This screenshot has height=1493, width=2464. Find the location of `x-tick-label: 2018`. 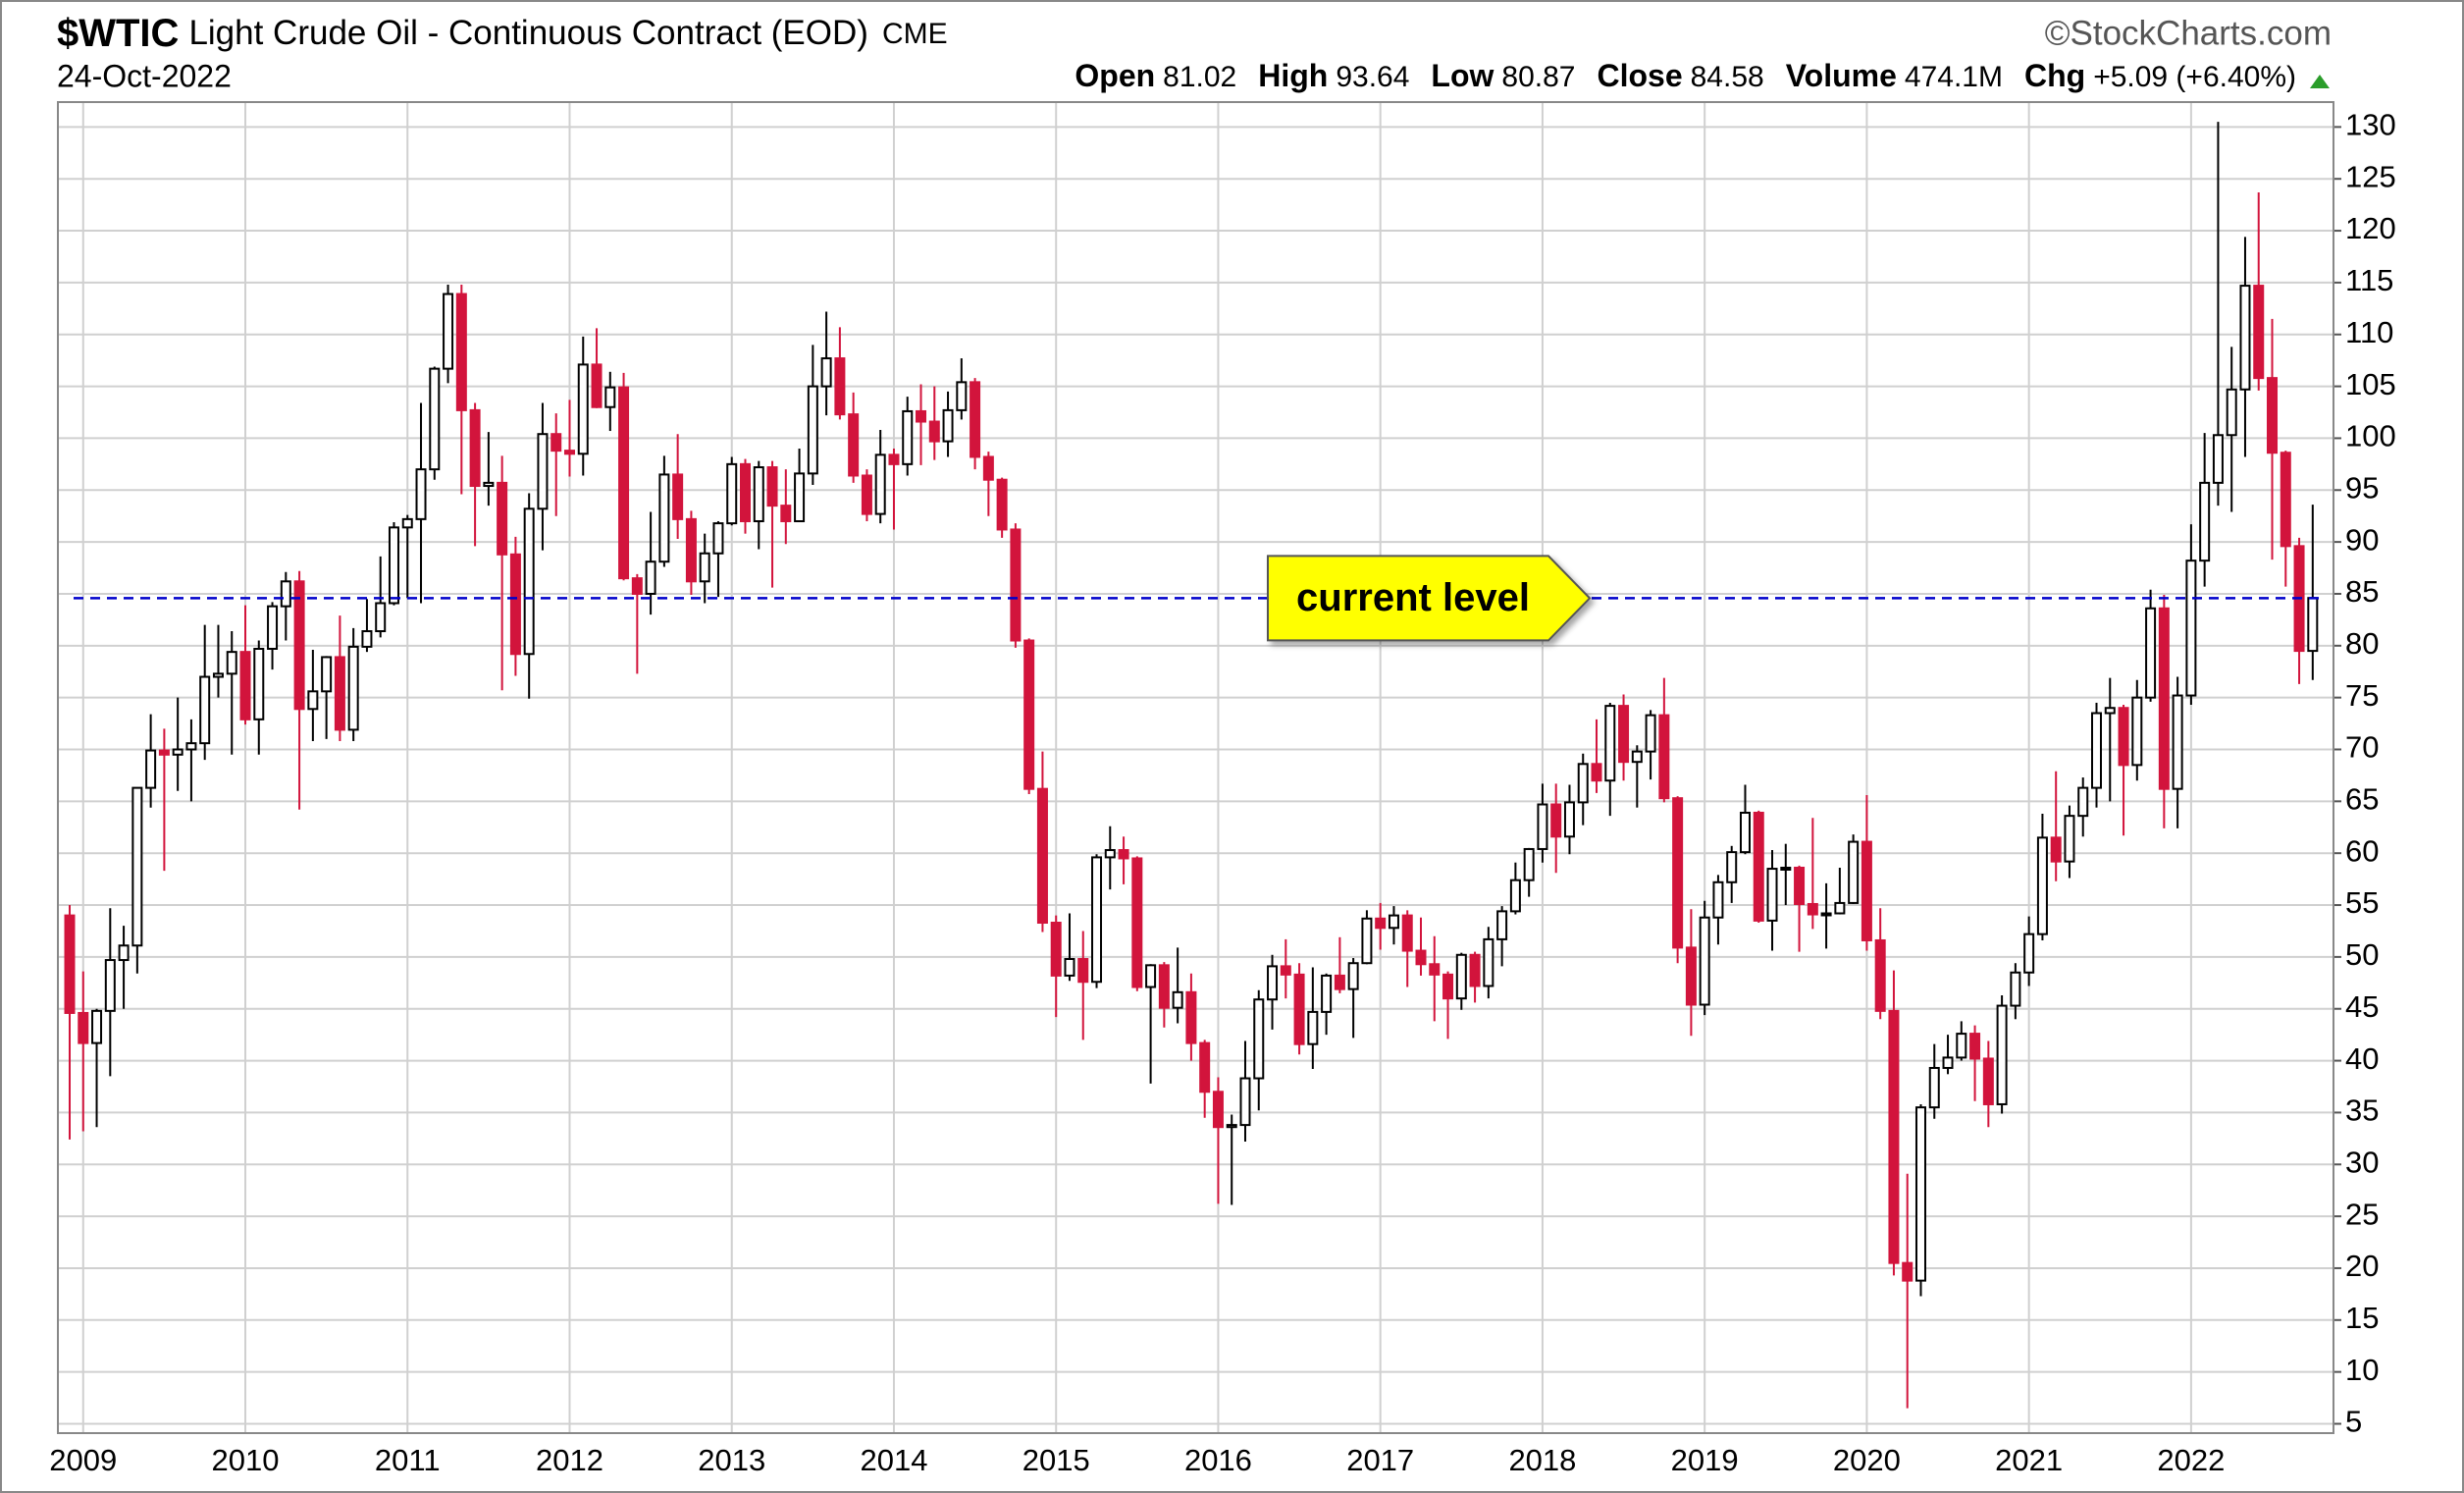

x-tick-label: 2018 is located at coordinates (1542, 1460).